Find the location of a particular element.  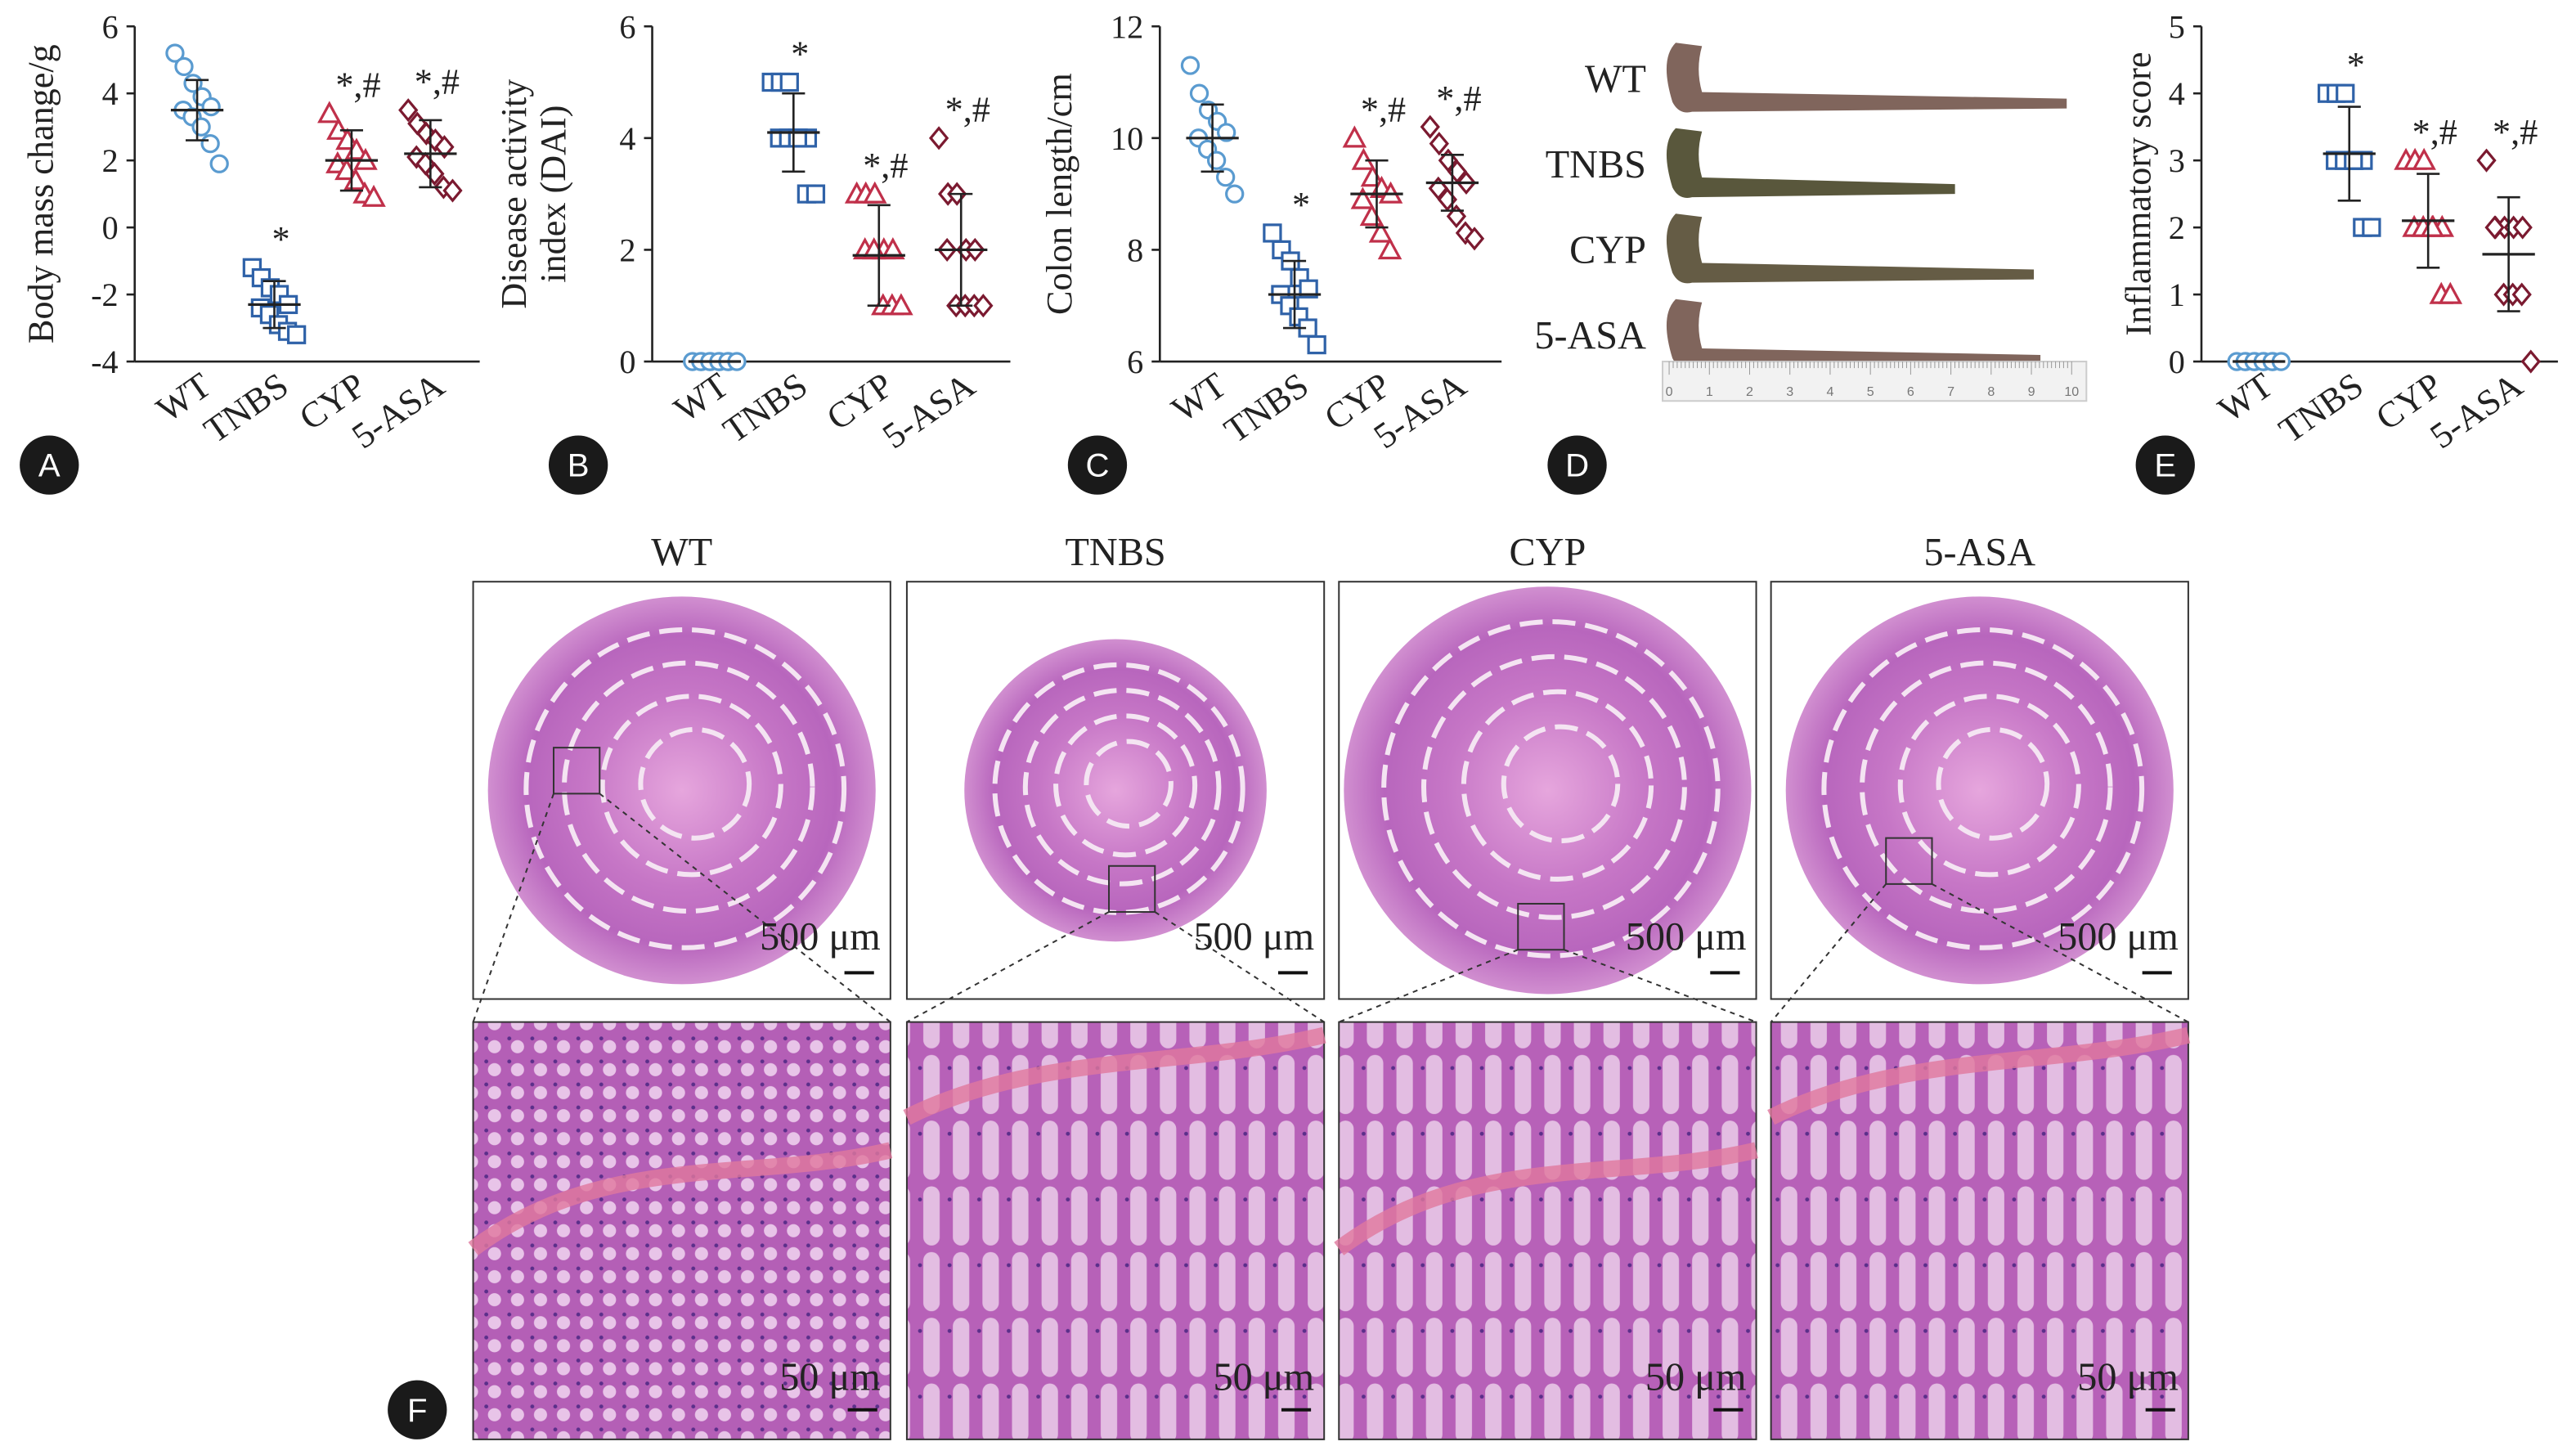

photo-bg is located at coordinates (1874, 217).